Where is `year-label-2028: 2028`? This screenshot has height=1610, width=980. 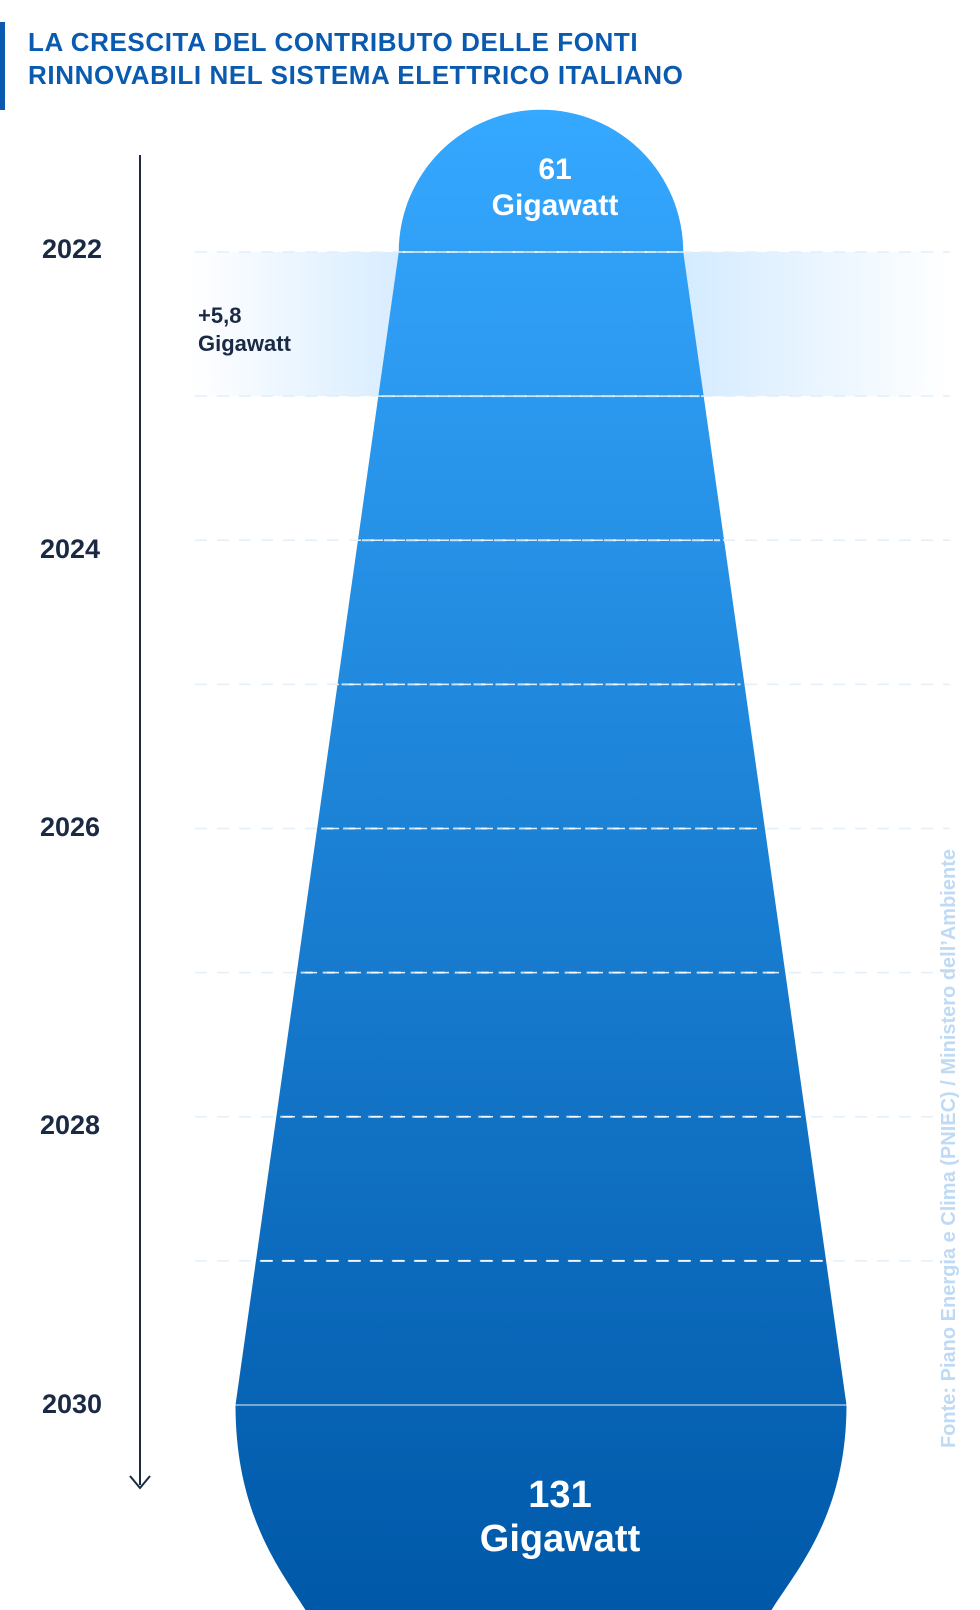
year-label-2028: 2028 is located at coordinates (70, 1125).